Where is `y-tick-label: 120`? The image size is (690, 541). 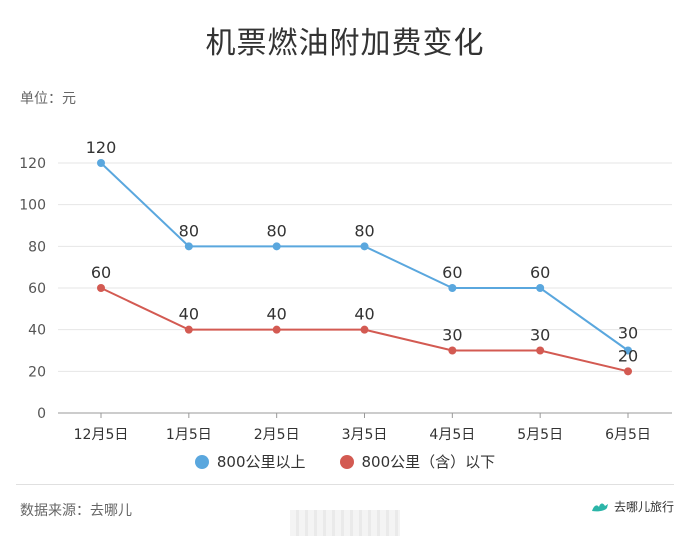
y-tick-label: 120 is located at coordinates (32, 164).